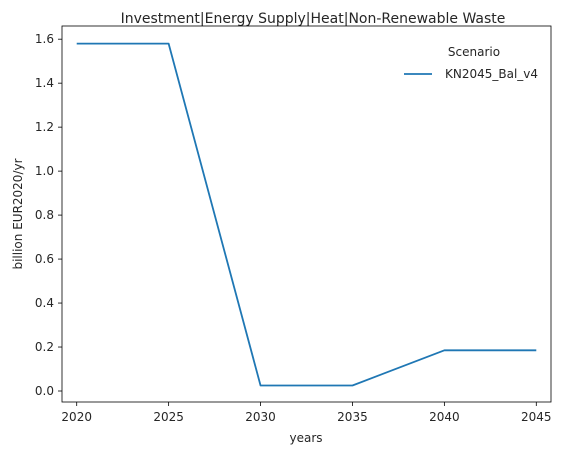  What do you see at coordinates (491, 74) in the screenshot?
I see `legend-entry-kn2045-bal-v4: KN2045_Bal_v4` at bounding box center [491, 74].